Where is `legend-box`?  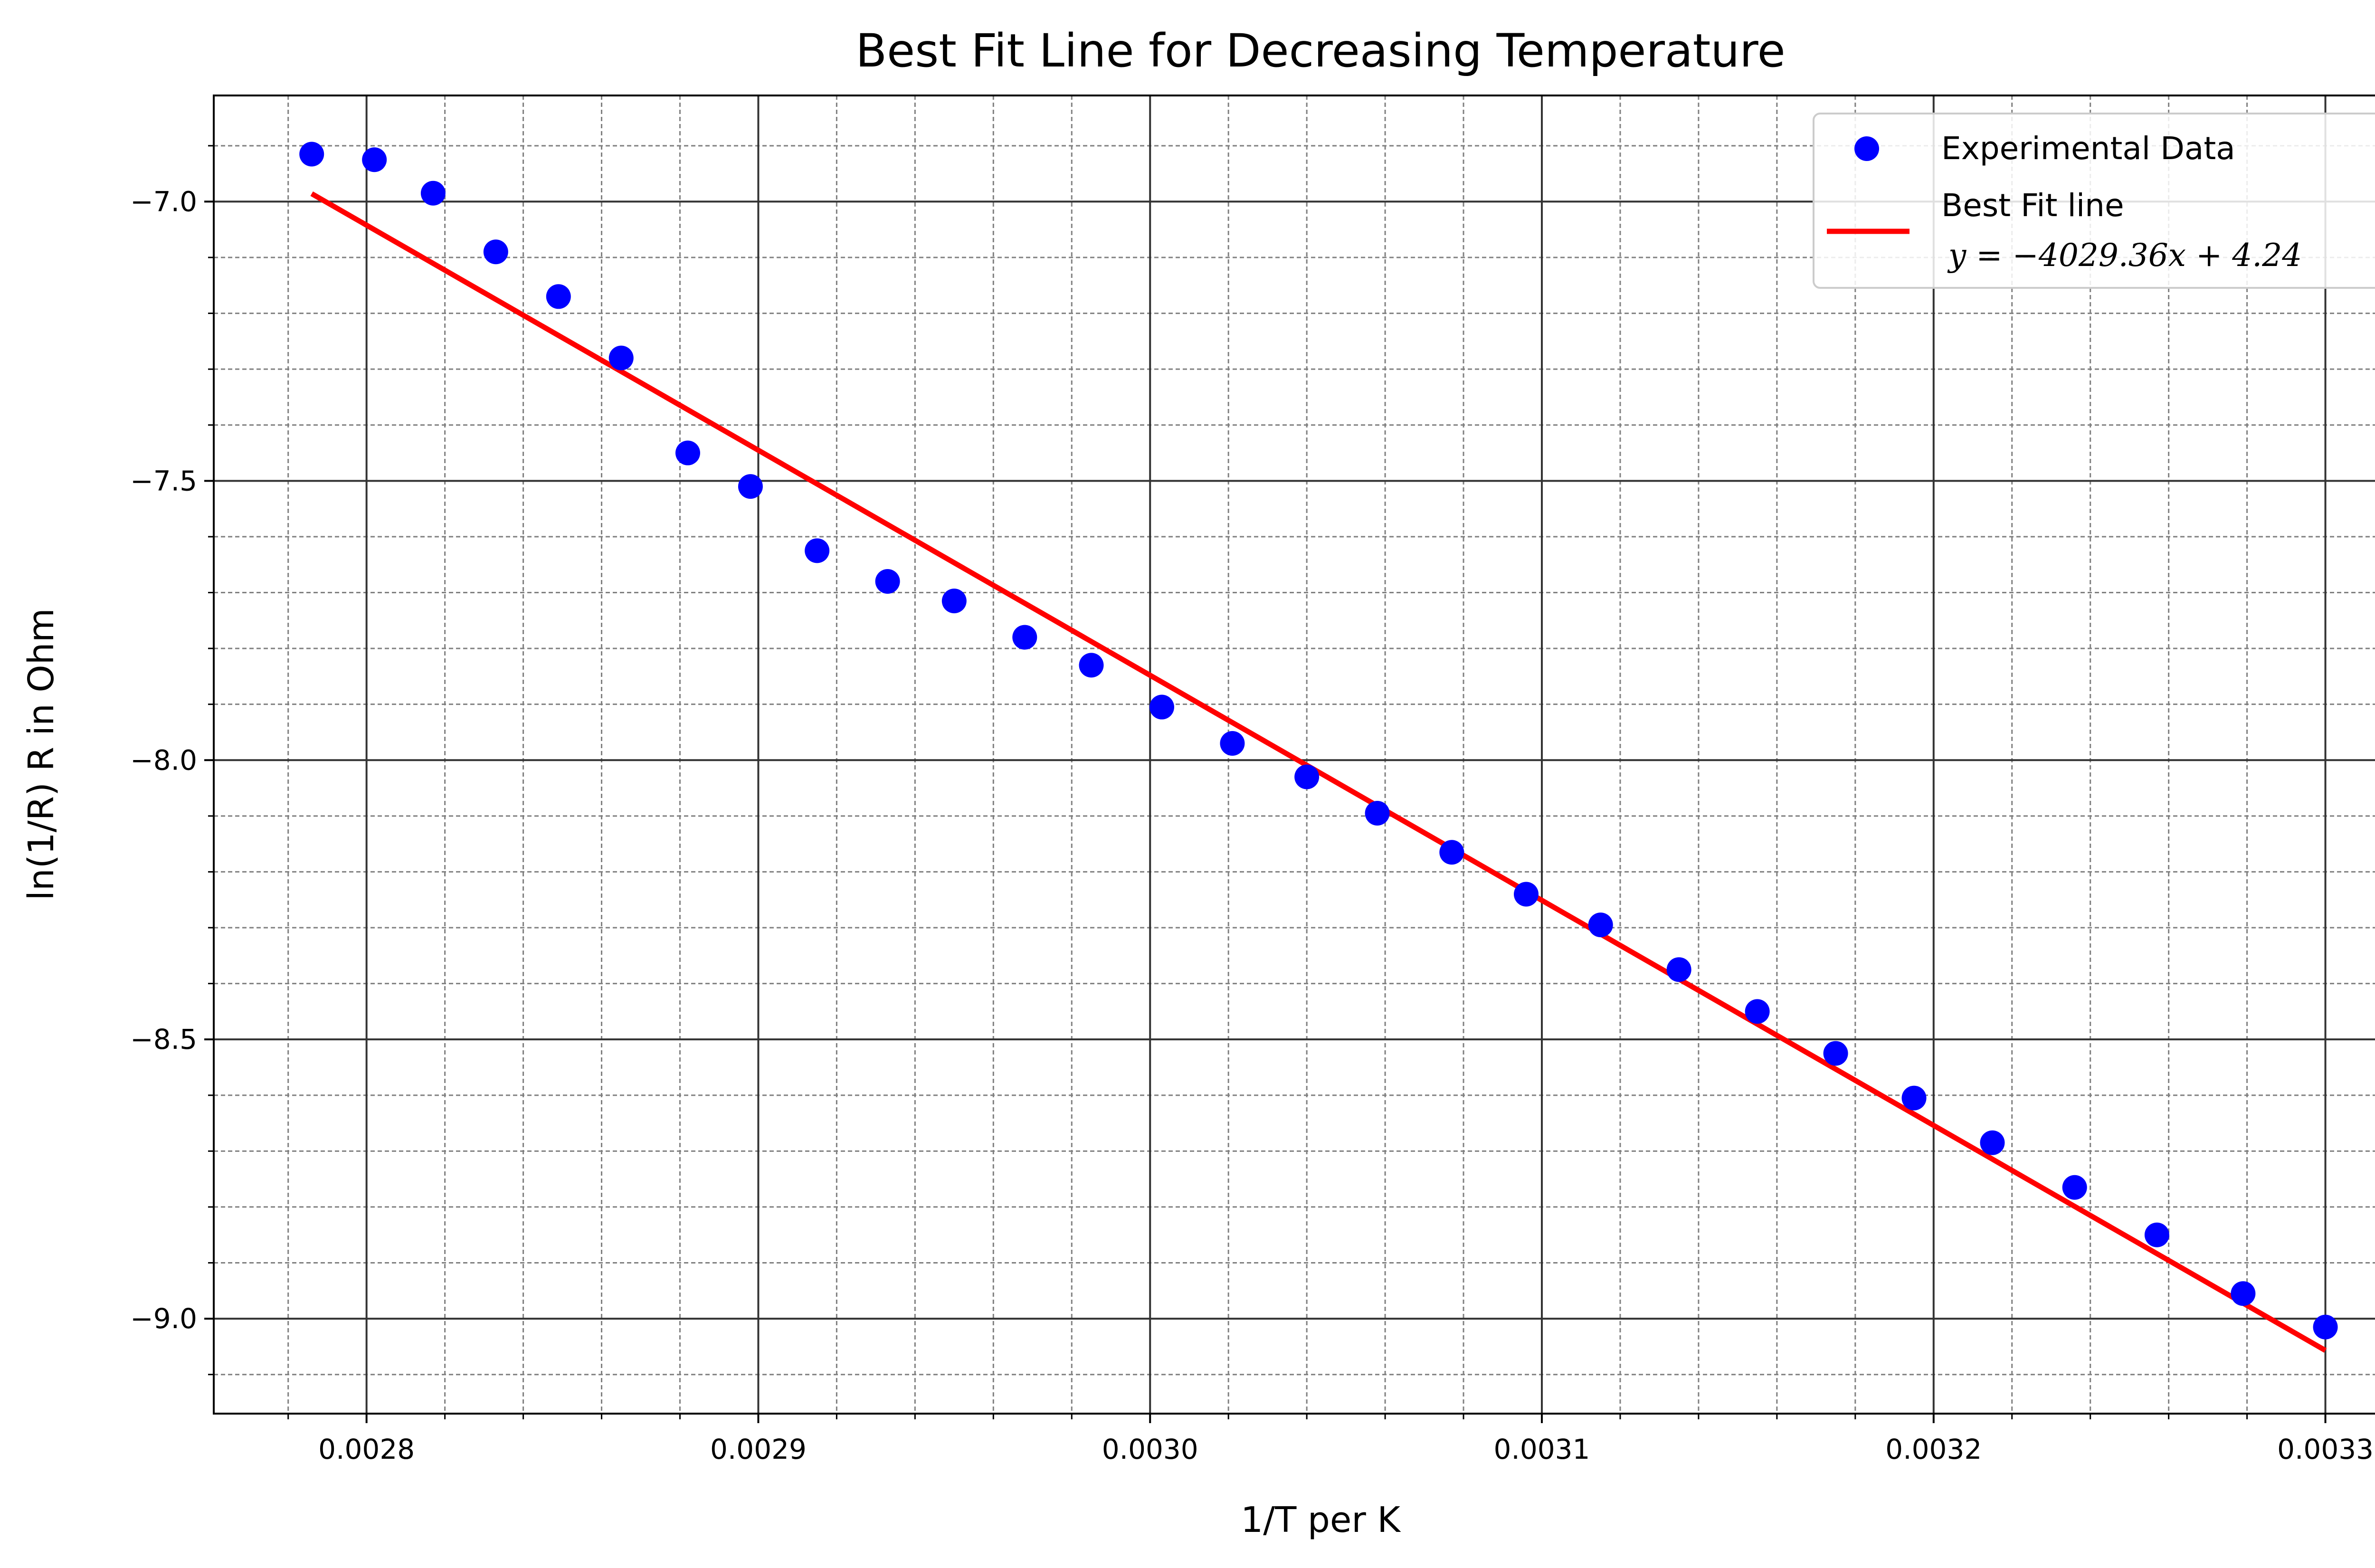 legend-box is located at coordinates (2094, 201).